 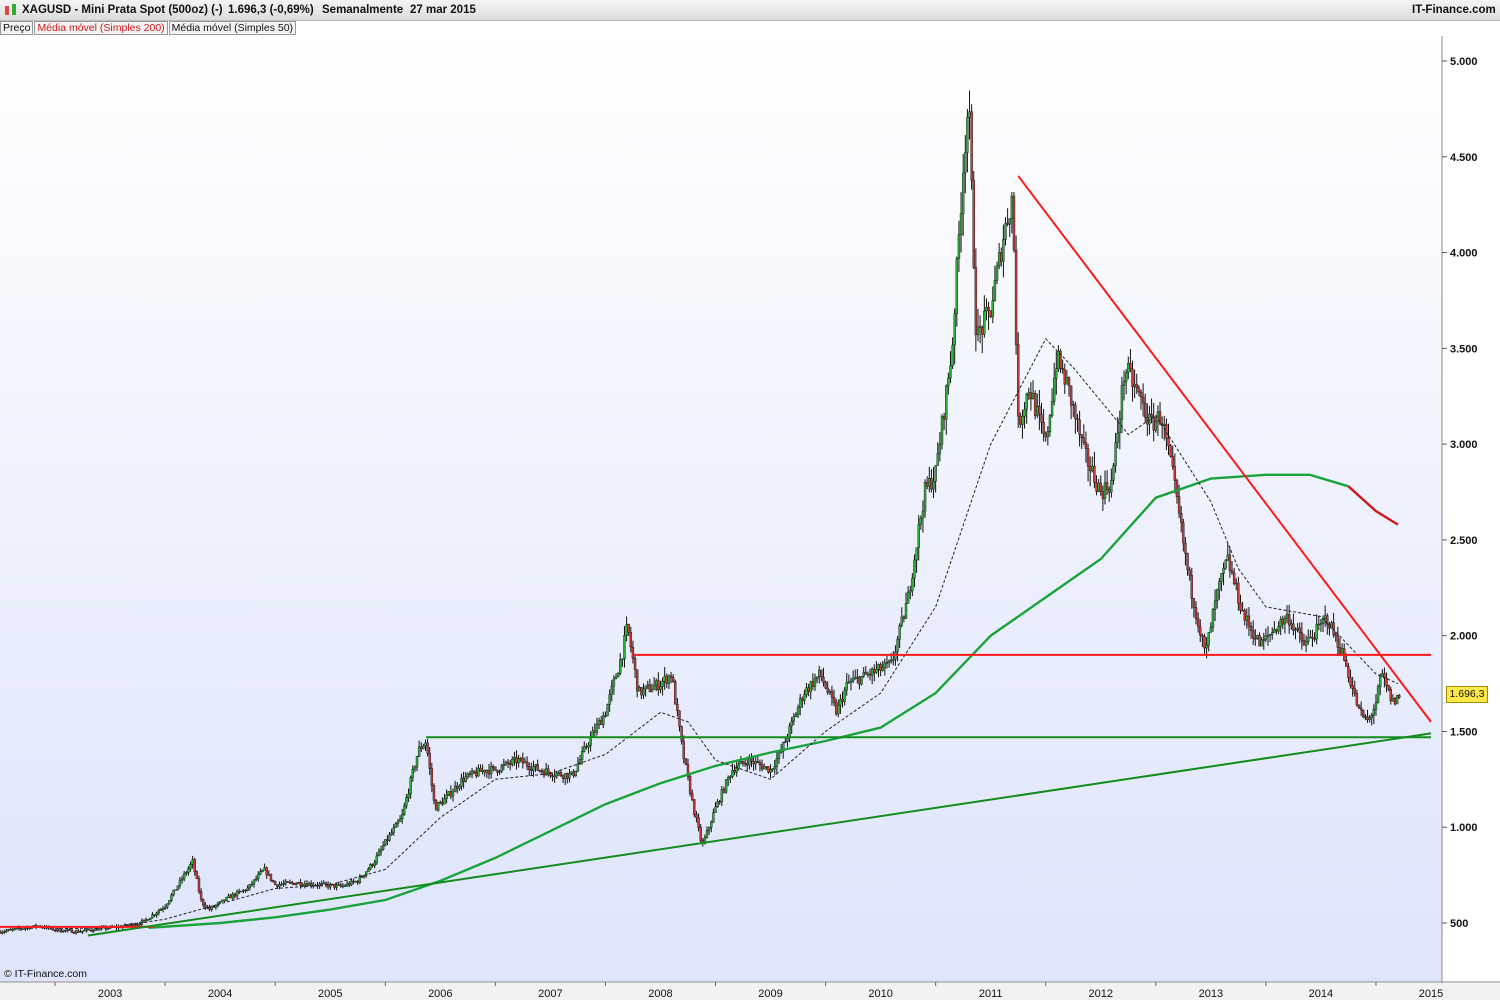 What do you see at coordinates (1464, 158) in the screenshot?
I see `y-tick-label: 4.500` at bounding box center [1464, 158].